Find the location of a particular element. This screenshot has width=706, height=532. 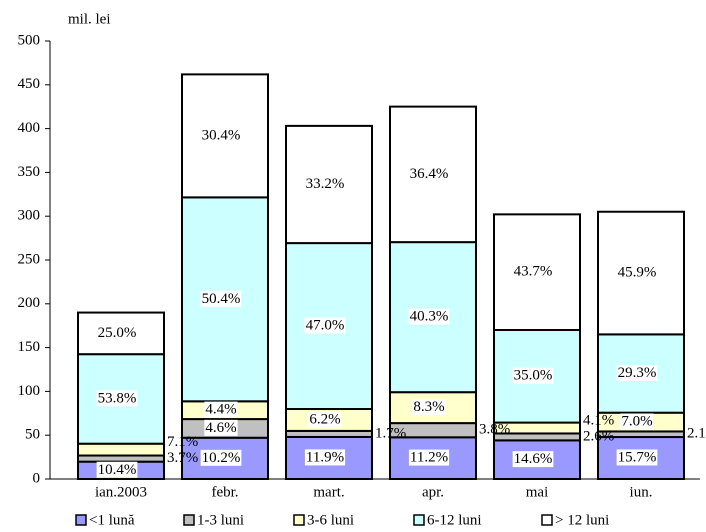

data-label: 7.1% is located at coordinates (182, 442).